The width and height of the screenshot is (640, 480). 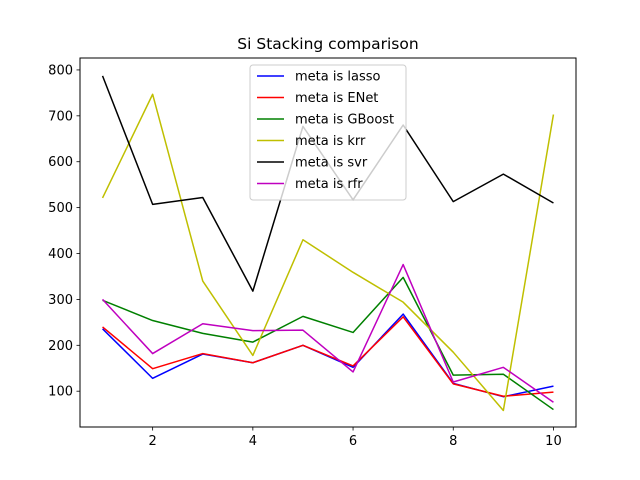 I want to click on x-tick-label-4: 10, so click(x=553, y=441).